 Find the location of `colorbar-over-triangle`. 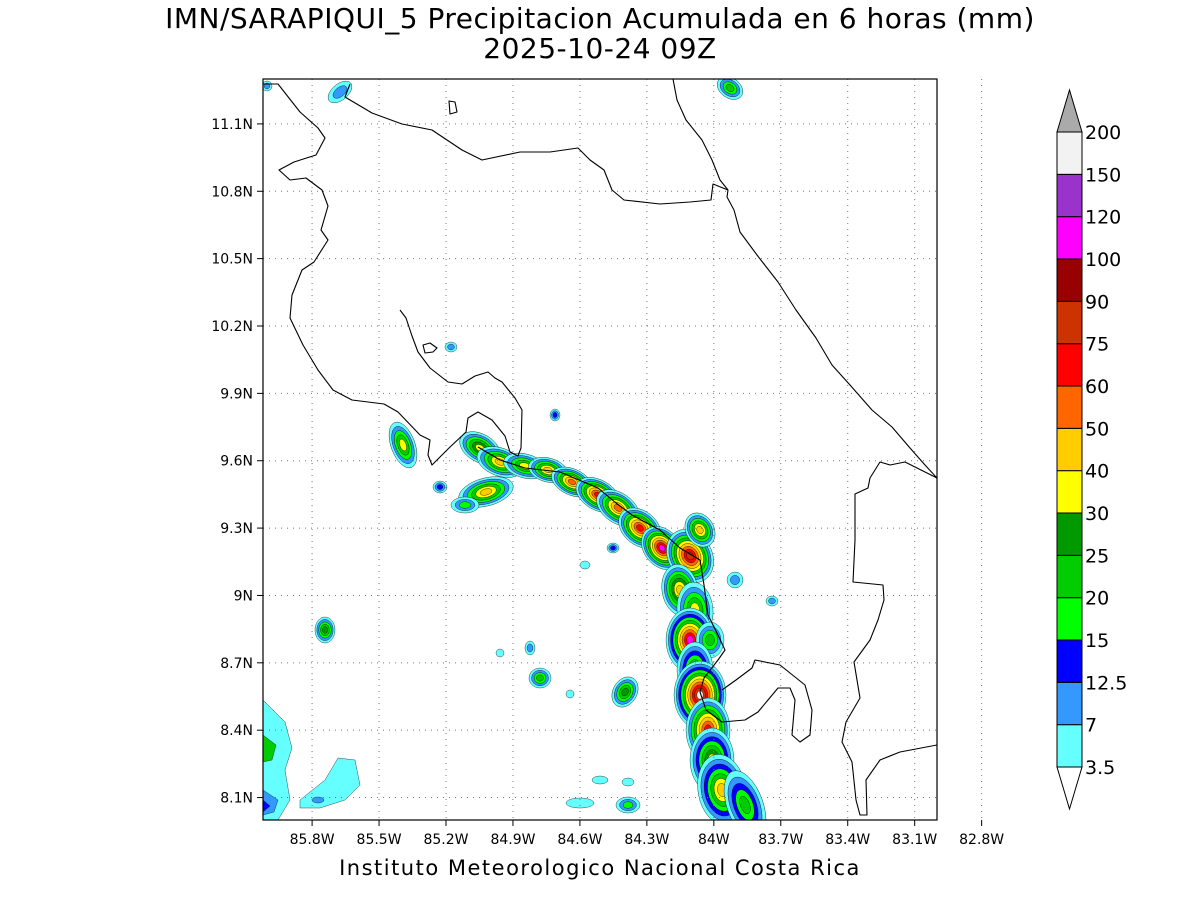

colorbar-over-triangle is located at coordinates (1069, 110).